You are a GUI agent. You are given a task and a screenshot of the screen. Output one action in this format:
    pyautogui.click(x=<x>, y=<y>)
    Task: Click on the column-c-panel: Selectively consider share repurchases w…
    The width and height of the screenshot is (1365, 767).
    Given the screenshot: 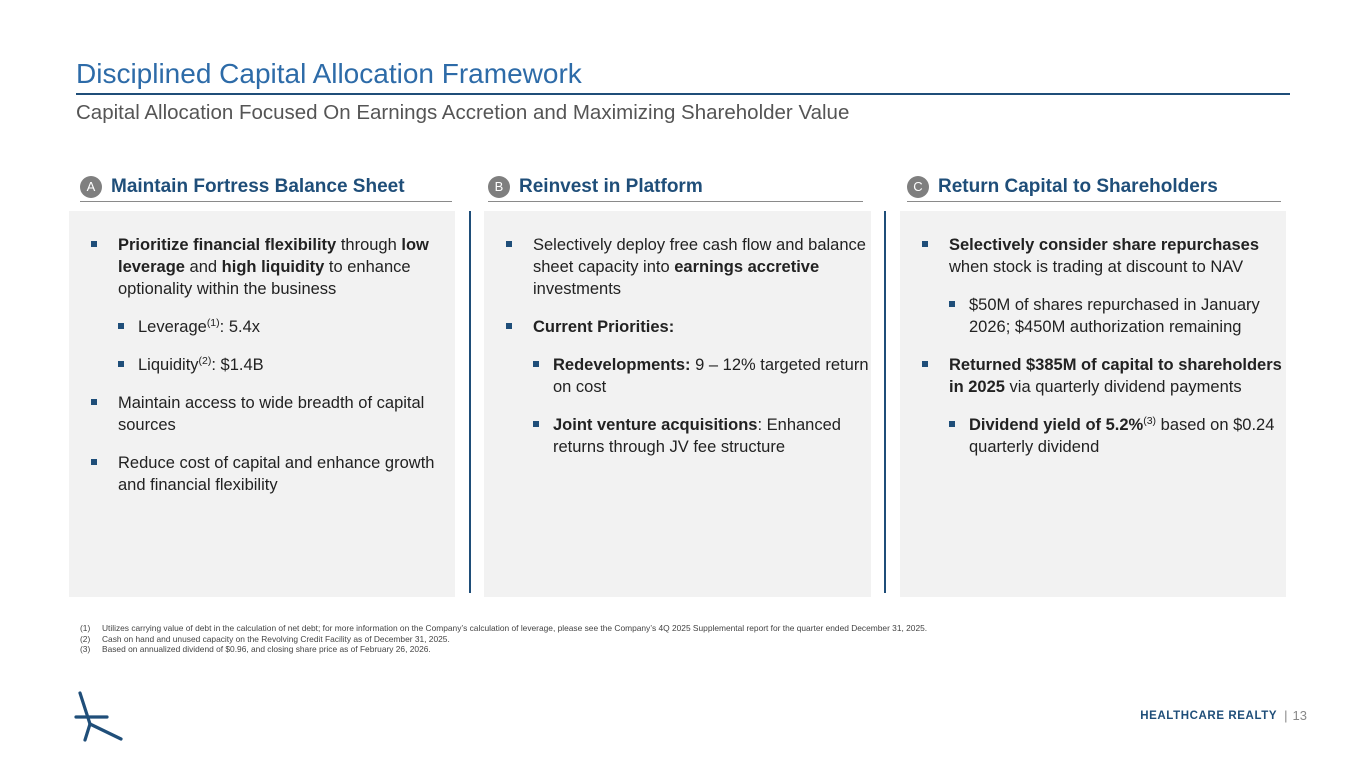 What is the action you would take?
    pyautogui.click(x=1093, y=404)
    